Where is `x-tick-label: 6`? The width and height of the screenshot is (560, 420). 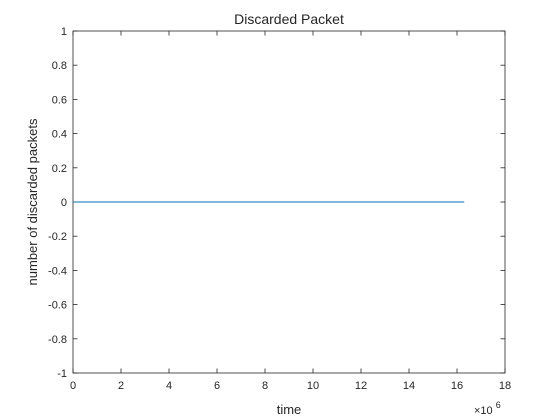
x-tick-label: 6 is located at coordinates (217, 386).